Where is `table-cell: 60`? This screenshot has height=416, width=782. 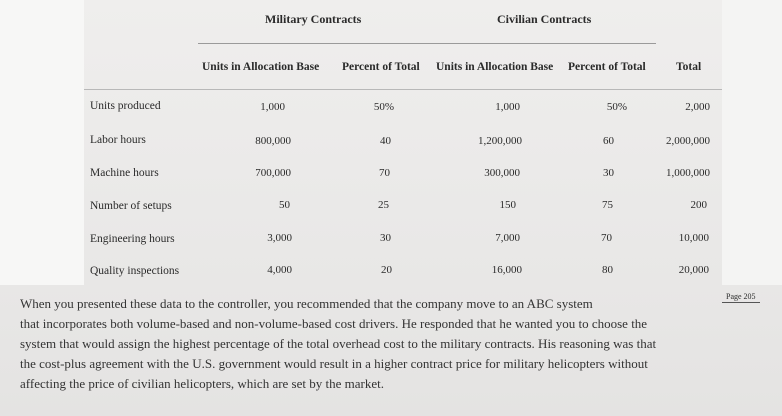 table-cell: 60 is located at coordinates (608, 141).